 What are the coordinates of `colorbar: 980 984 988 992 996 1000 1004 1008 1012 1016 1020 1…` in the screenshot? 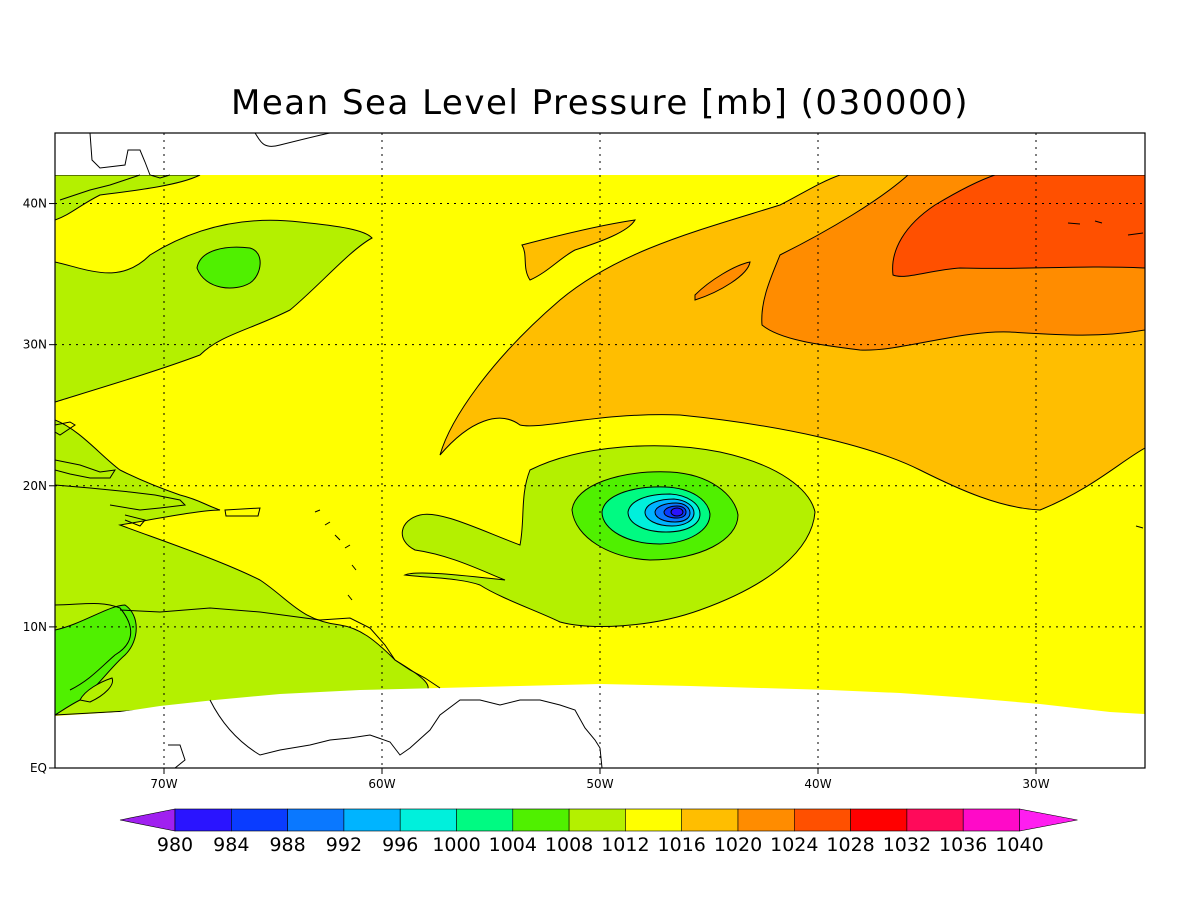 It's located at (598, 832).